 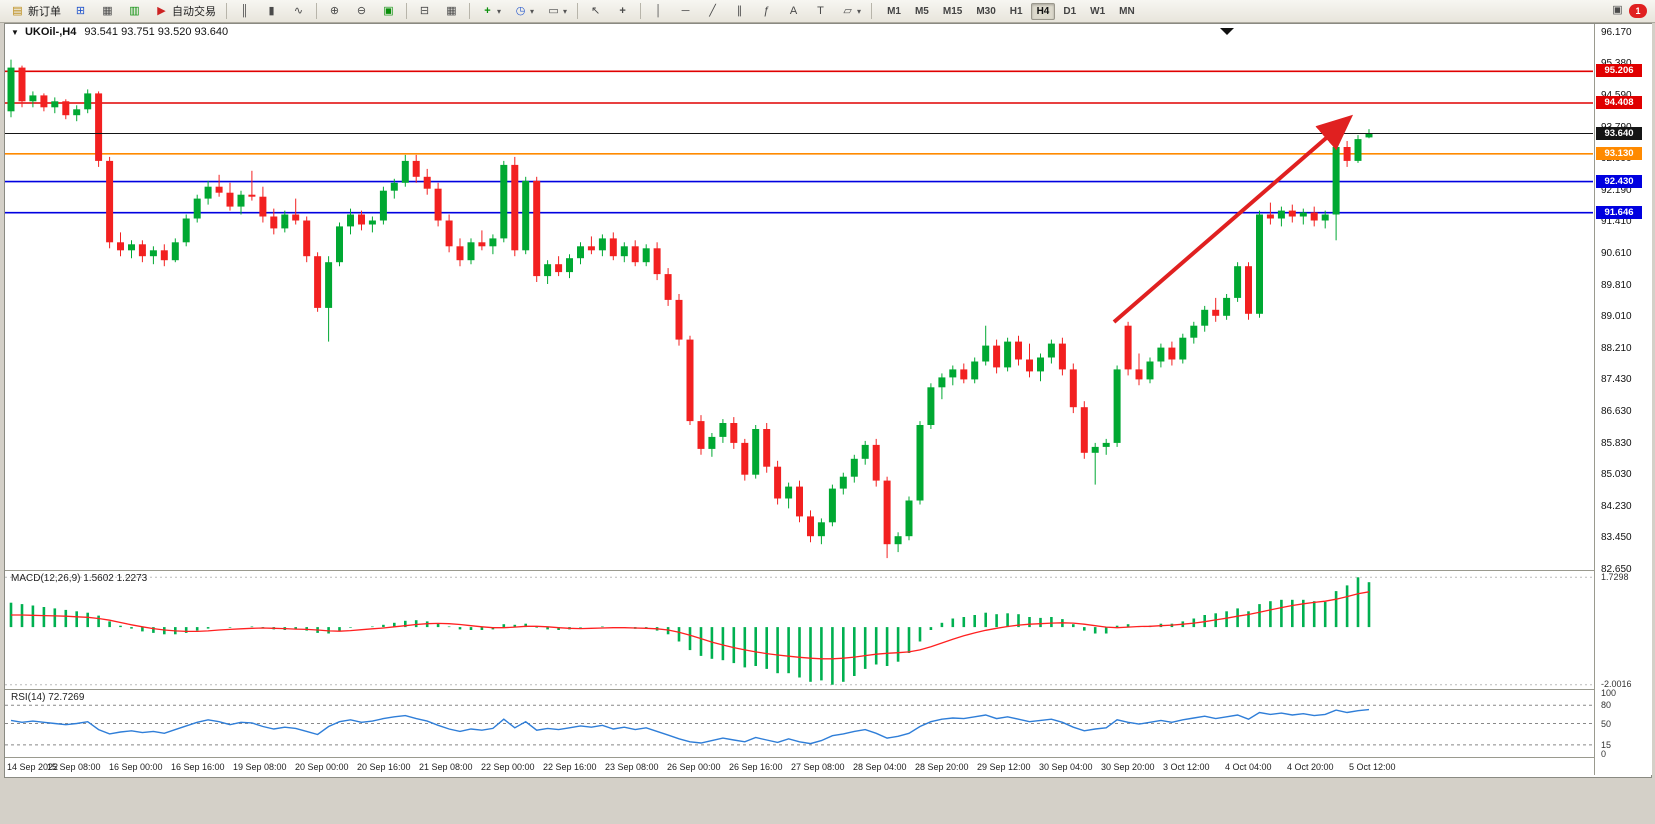 I want to click on bar-chart-button: ║, so click(x=244, y=11).